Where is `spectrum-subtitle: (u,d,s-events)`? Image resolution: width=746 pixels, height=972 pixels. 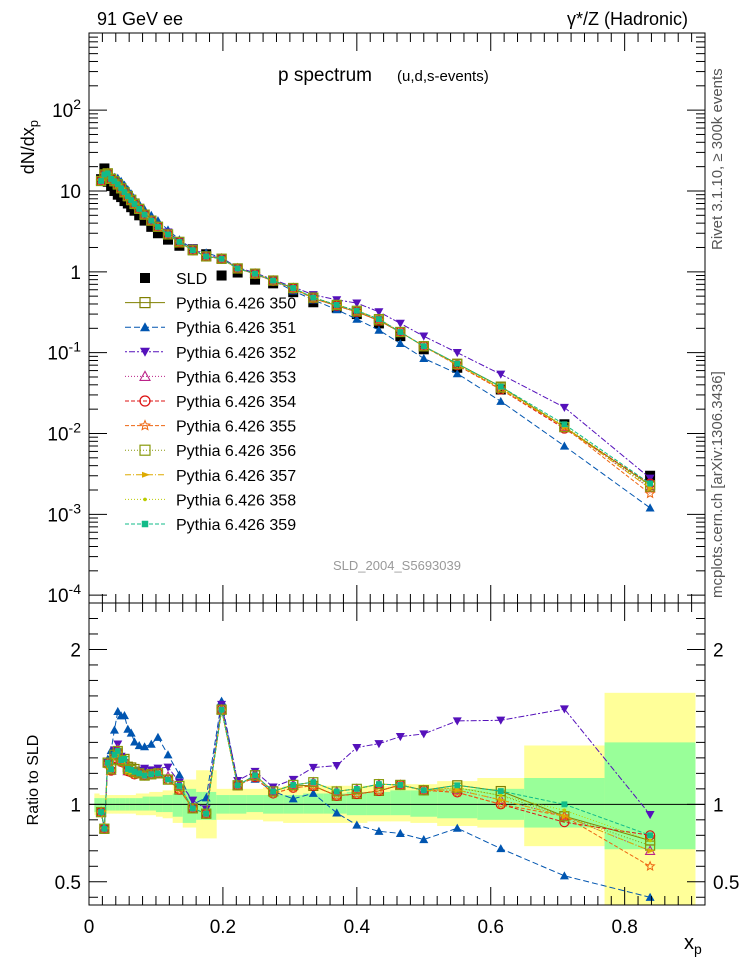
spectrum-subtitle: (u,d,s-events) is located at coordinates (443, 76).